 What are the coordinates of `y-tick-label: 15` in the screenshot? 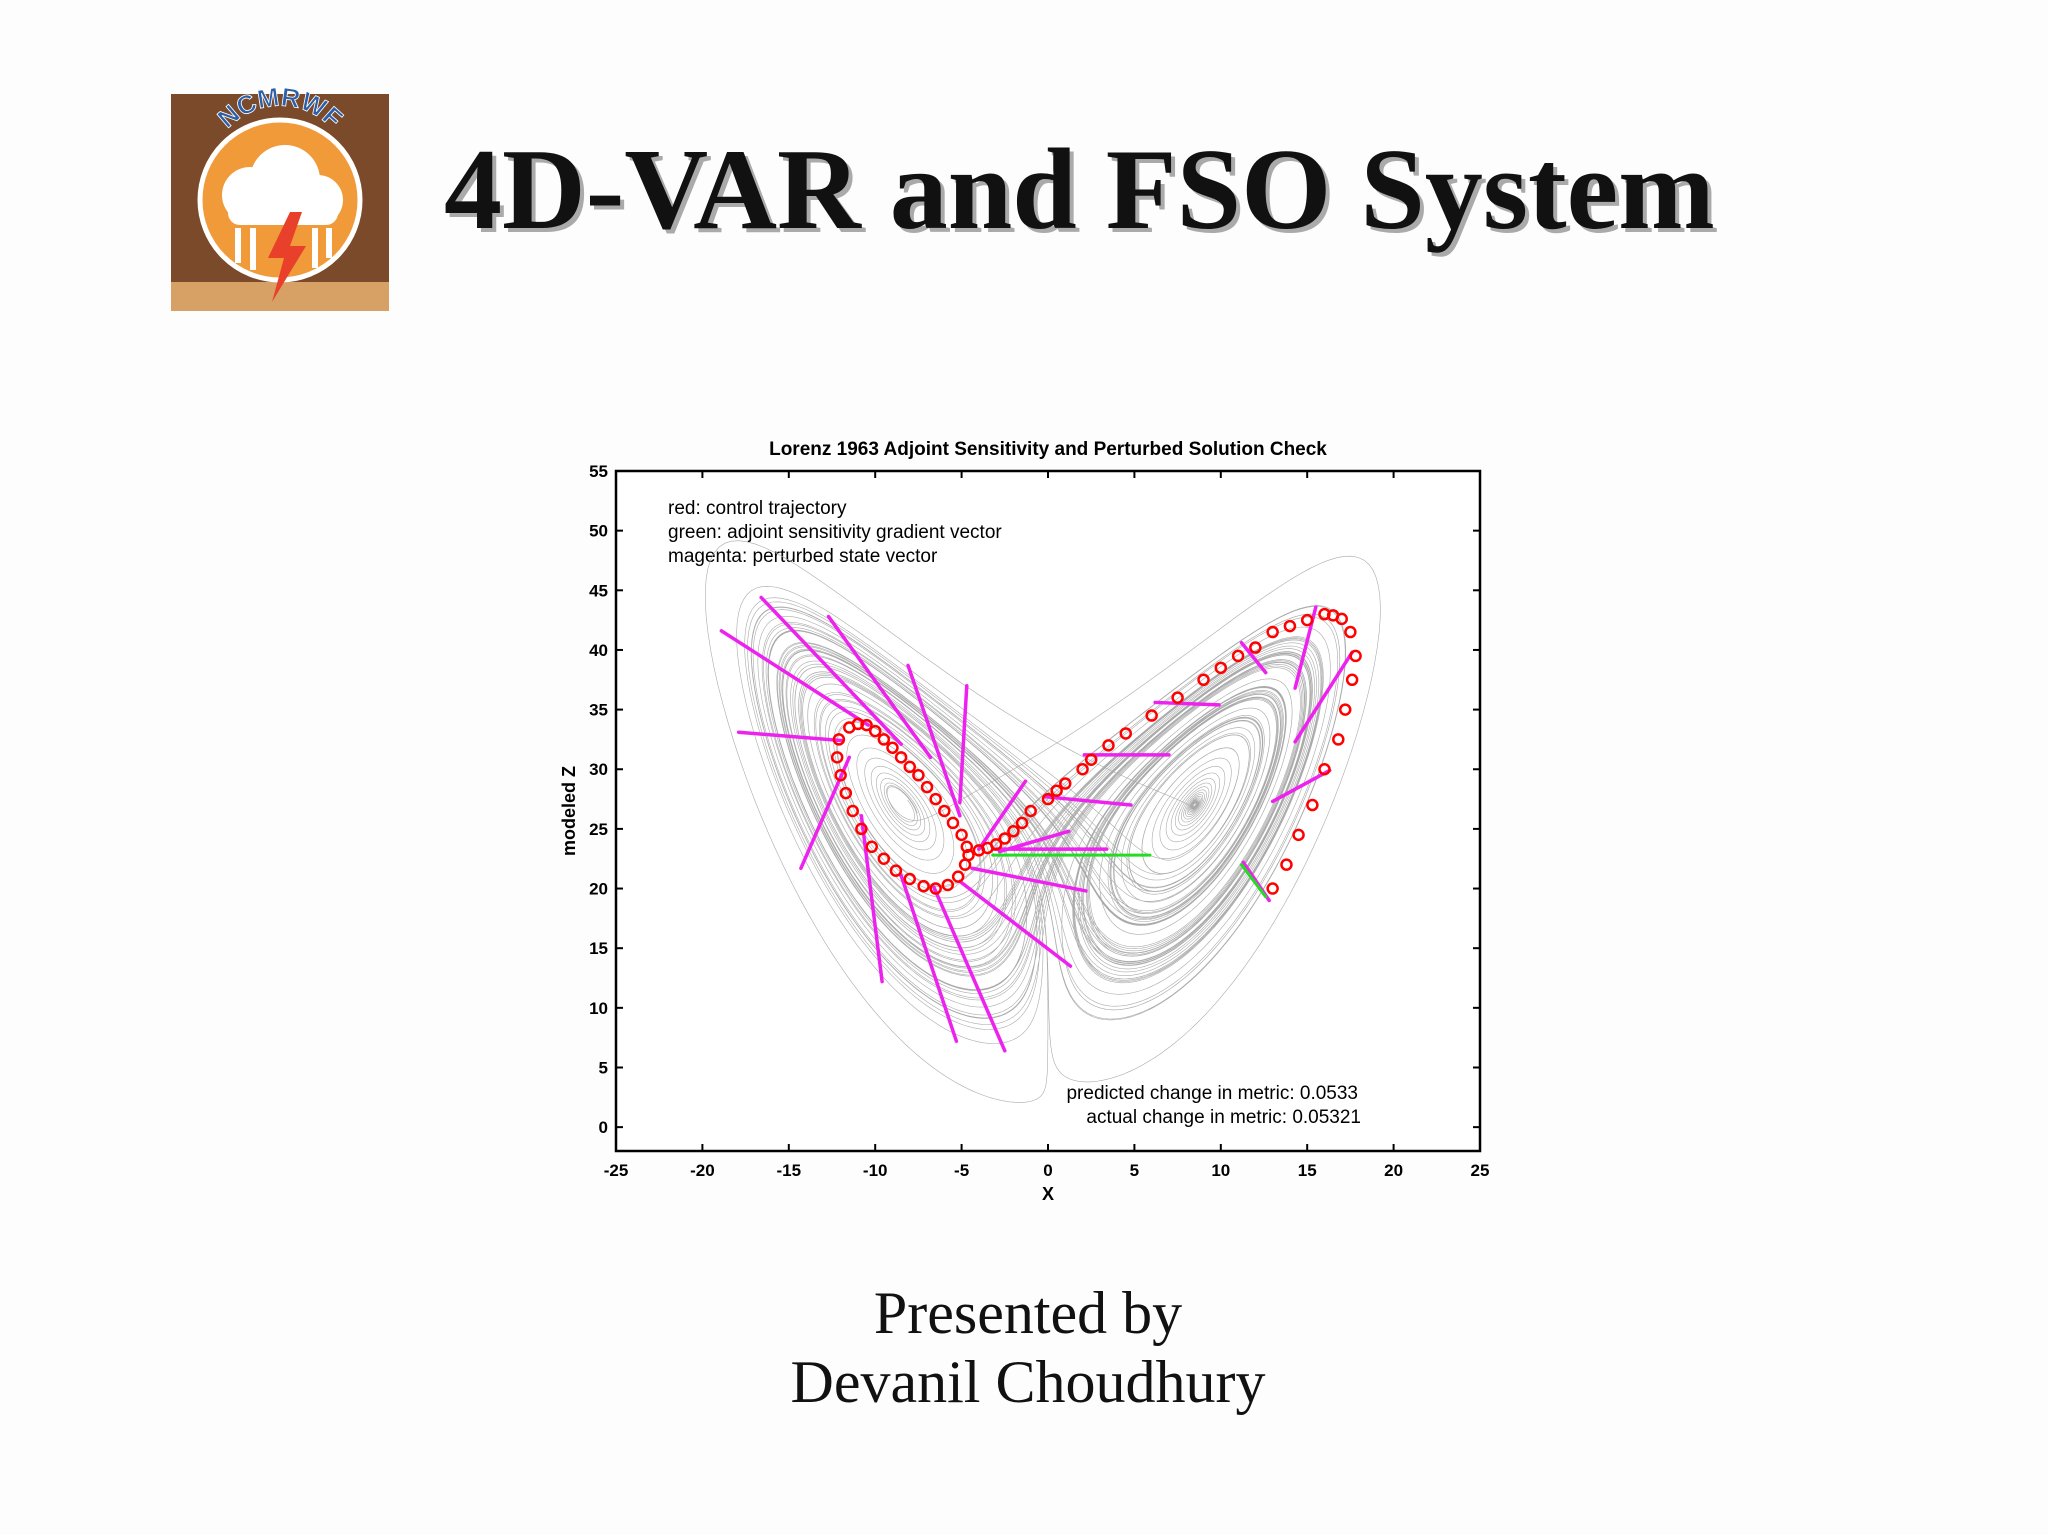 It's located at (598, 948).